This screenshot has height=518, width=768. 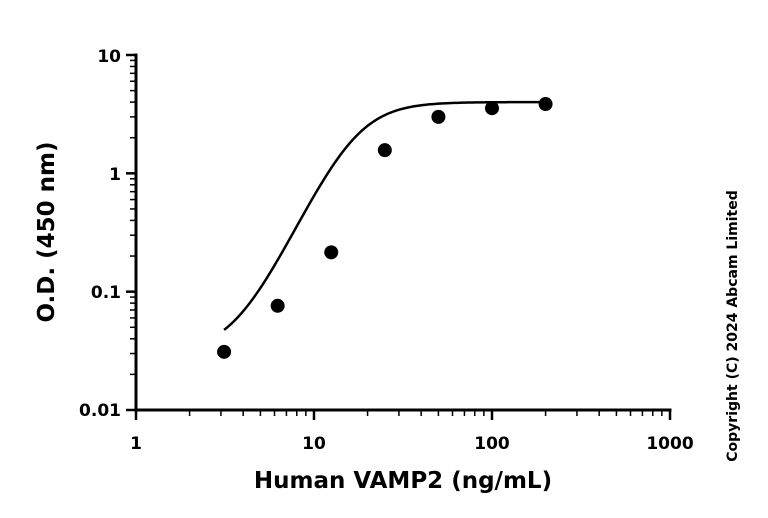 I want to click on y-tick-label: 1, so click(x=115, y=175).